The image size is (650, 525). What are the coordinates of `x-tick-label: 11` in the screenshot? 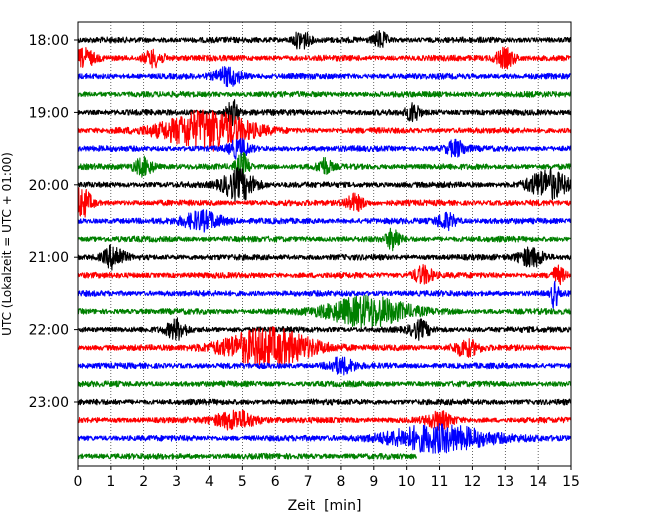 It's located at (440, 482).